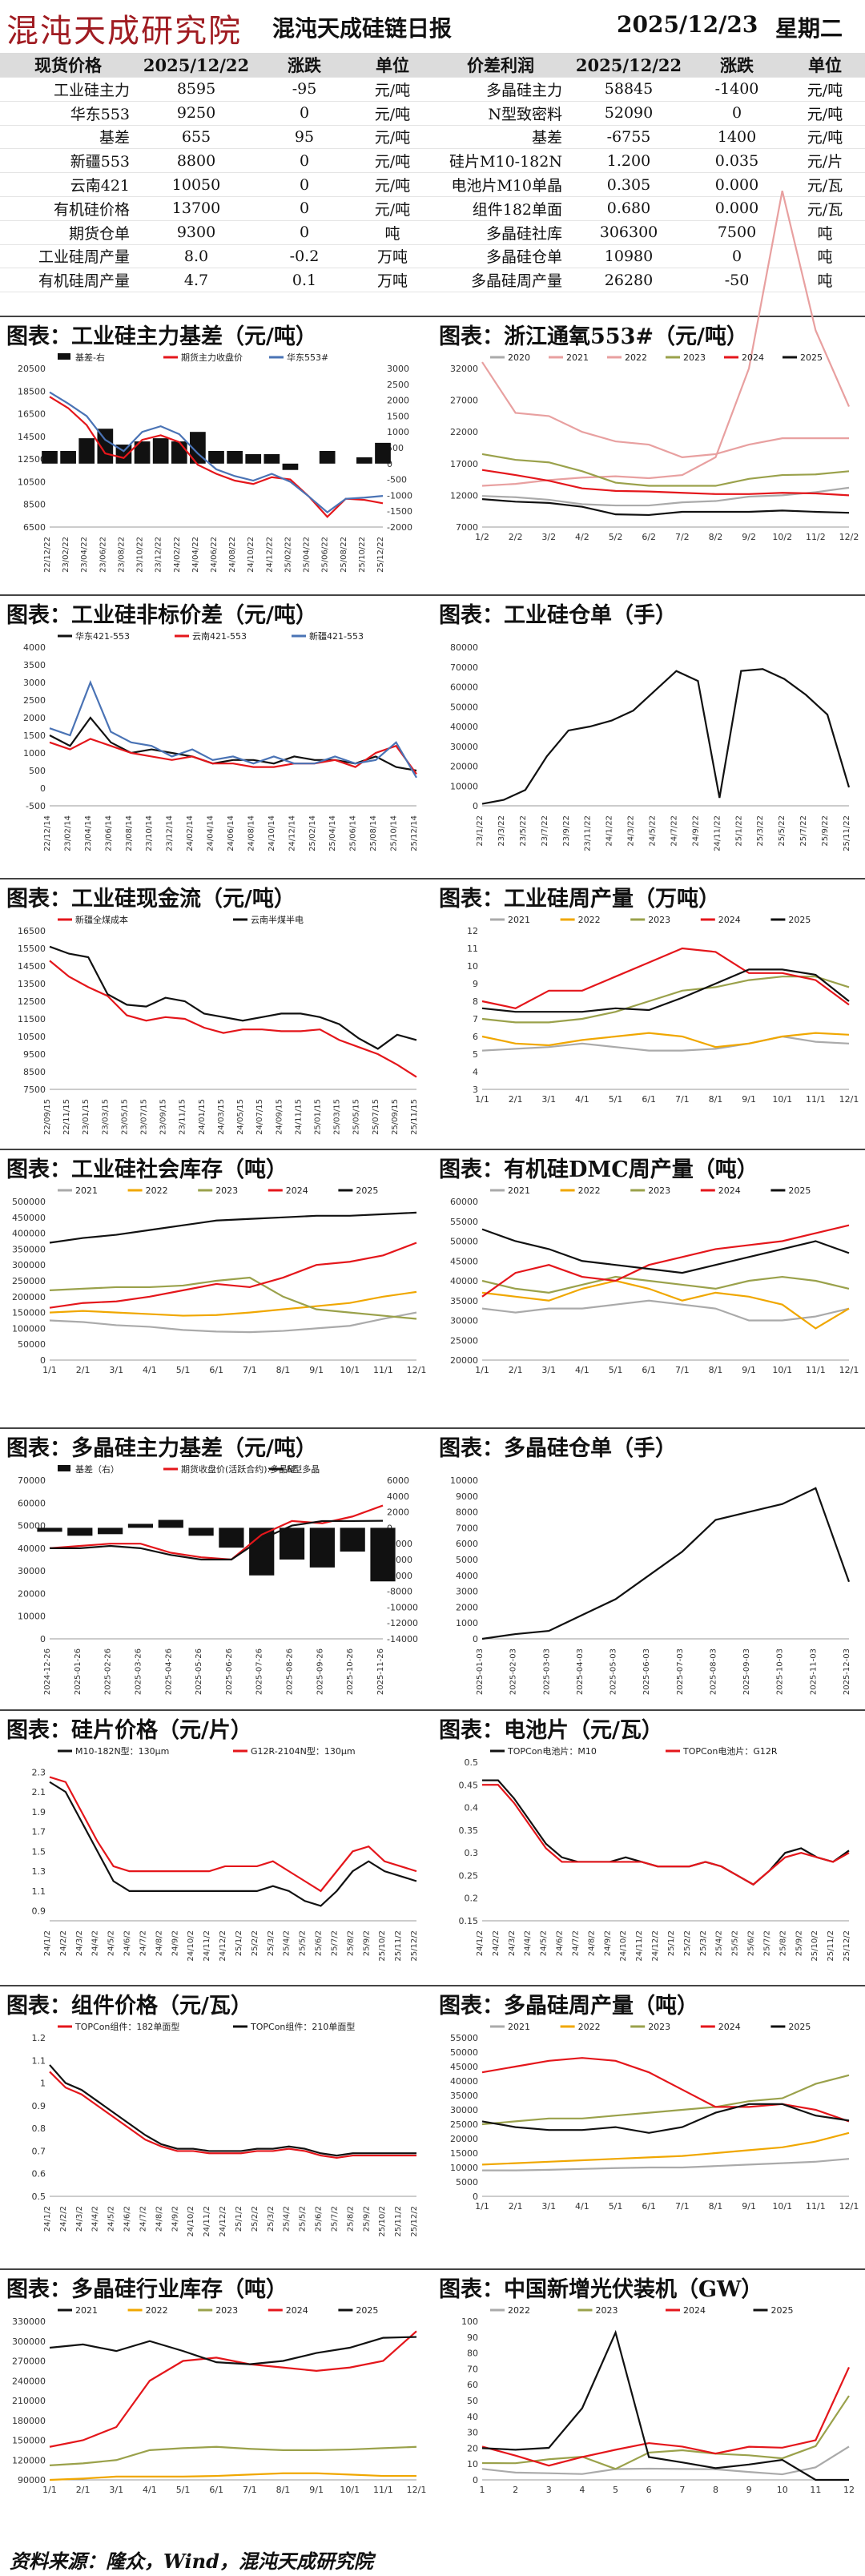 The height and width of the screenshot is (2576, 865). What do you see at coordinates (825, 113) in the screenshot?
I see `spread-cell: 元/吨` at bounding box center [825, 113].